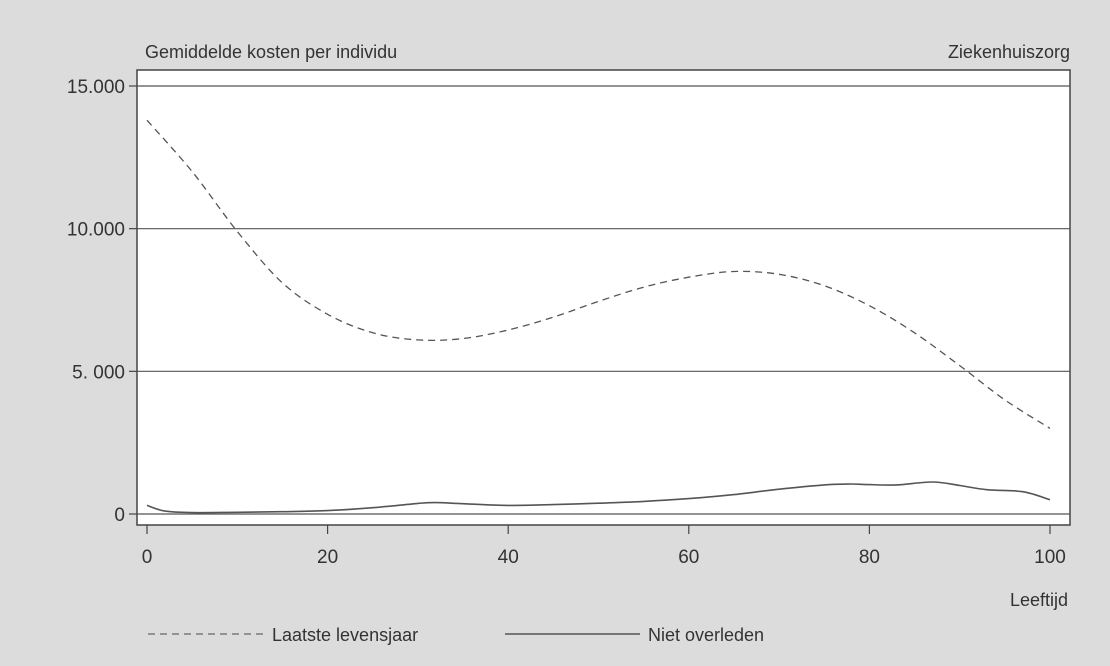 The height and width of the screenshot is (666, 1110). I want to click on y-axis: 0 5. 000 10.000 15.000, so click(102, 301).